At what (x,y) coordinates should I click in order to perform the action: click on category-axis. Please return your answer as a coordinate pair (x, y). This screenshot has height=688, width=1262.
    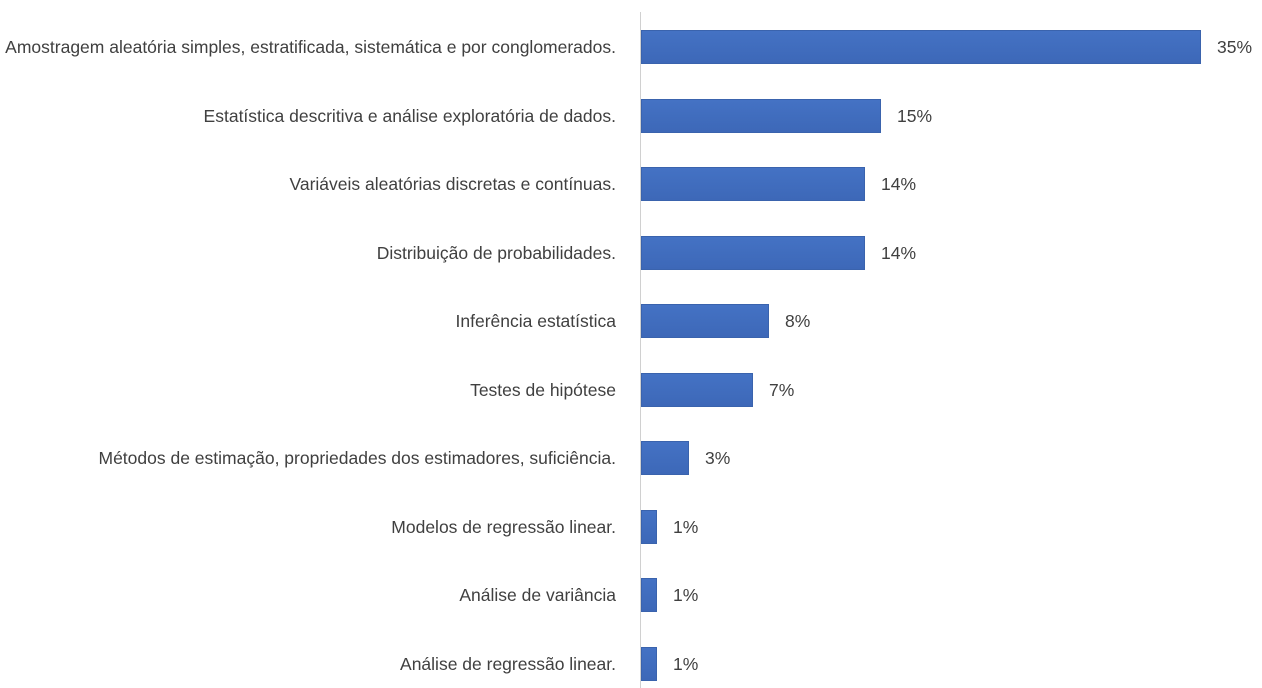
    Looking at the image, I should click on (640, 350).